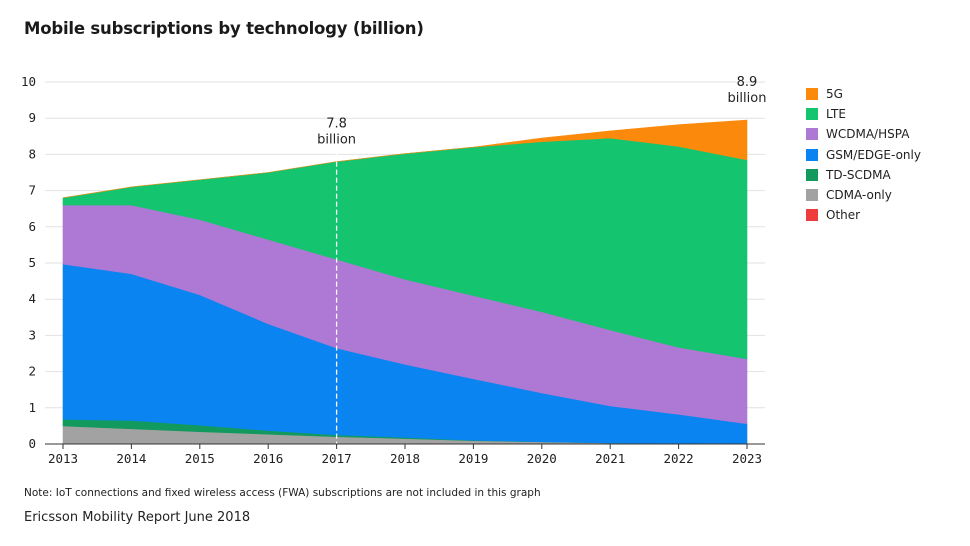 The width and height of the screenshot is (970, 546). I want to click on y-tick-label: 4, so click(32, 298).